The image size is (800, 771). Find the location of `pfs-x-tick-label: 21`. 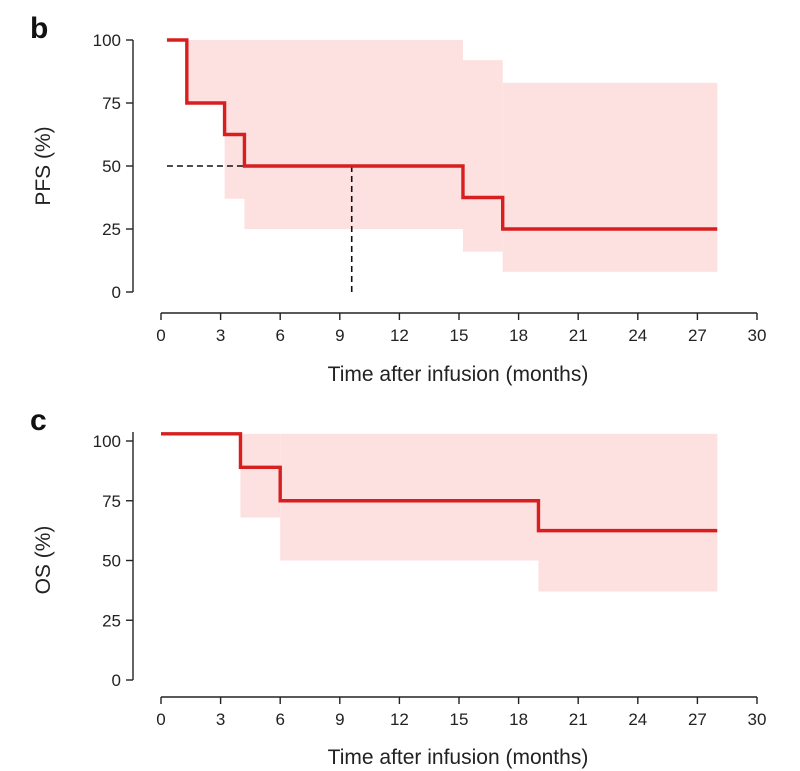

pfs-x-tick-label: 21 is located at coordinates (578, 335).